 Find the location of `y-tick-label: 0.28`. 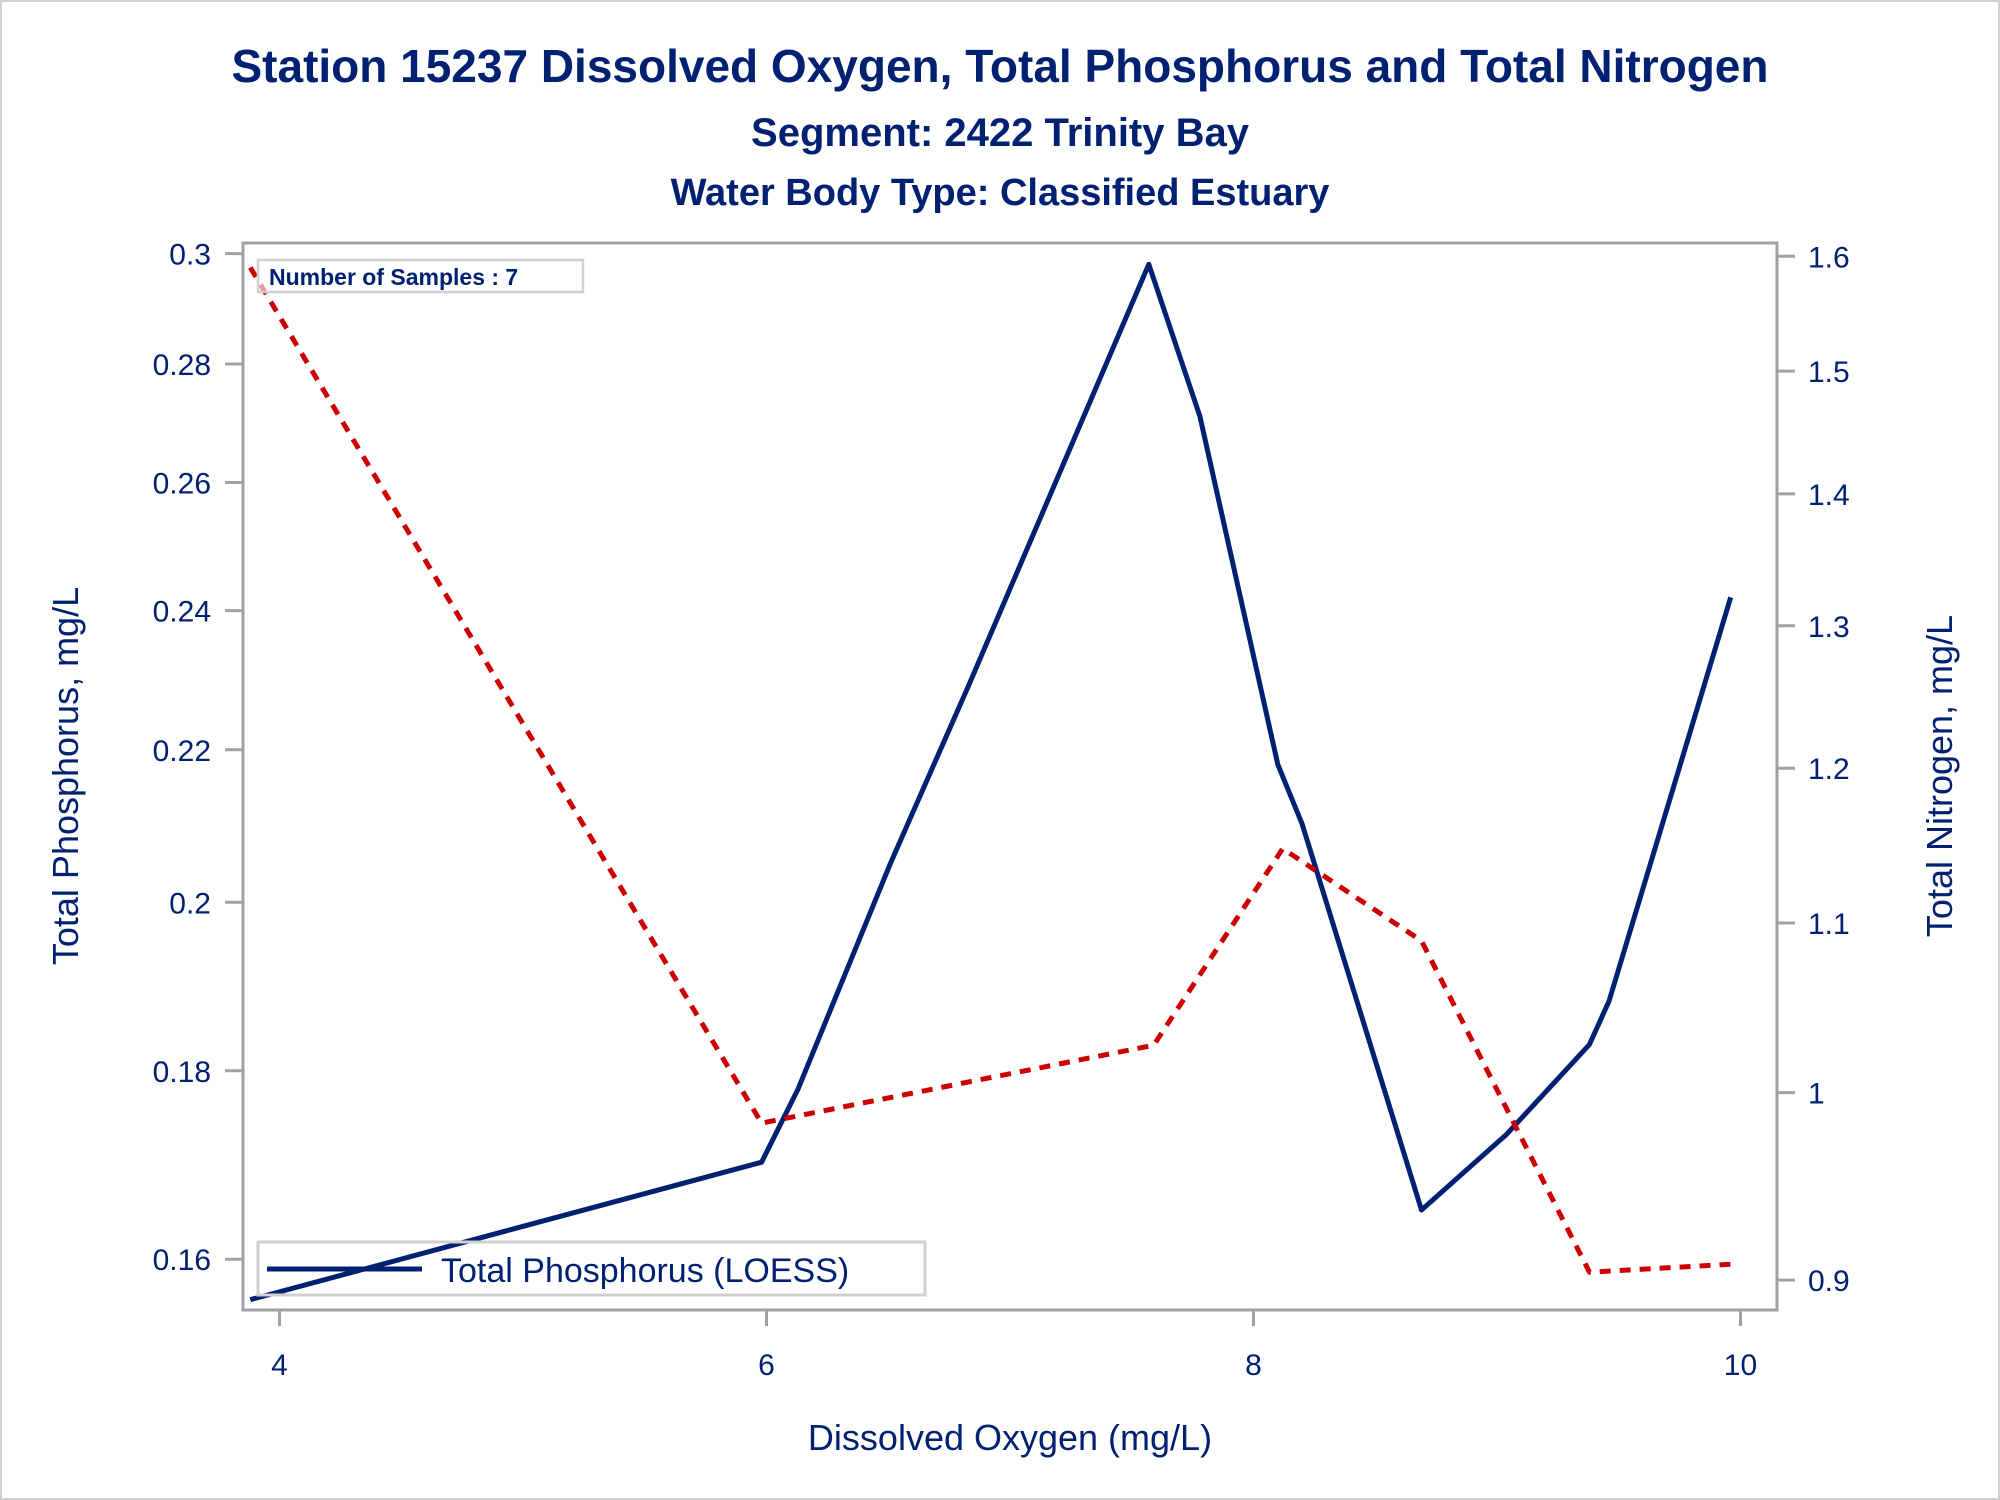

y-tick-label: 0.28 is located at coordinates (182, 365).